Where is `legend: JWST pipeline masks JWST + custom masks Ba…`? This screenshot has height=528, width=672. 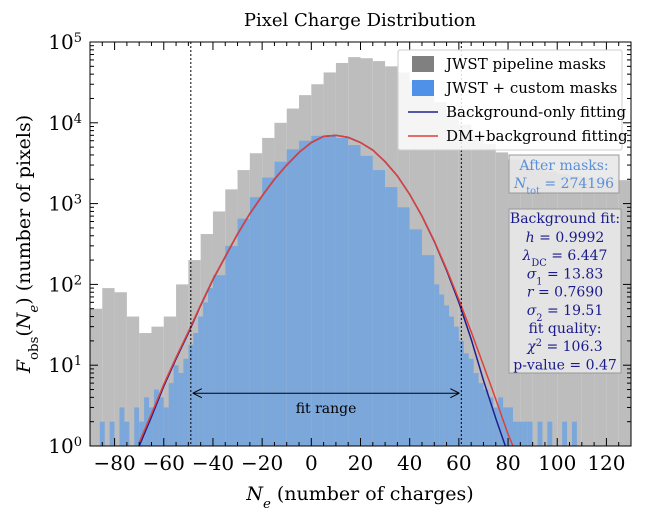
legend: JWST pipeline masks JWST + custom masks Ba… is located at coordinates (512, 100).